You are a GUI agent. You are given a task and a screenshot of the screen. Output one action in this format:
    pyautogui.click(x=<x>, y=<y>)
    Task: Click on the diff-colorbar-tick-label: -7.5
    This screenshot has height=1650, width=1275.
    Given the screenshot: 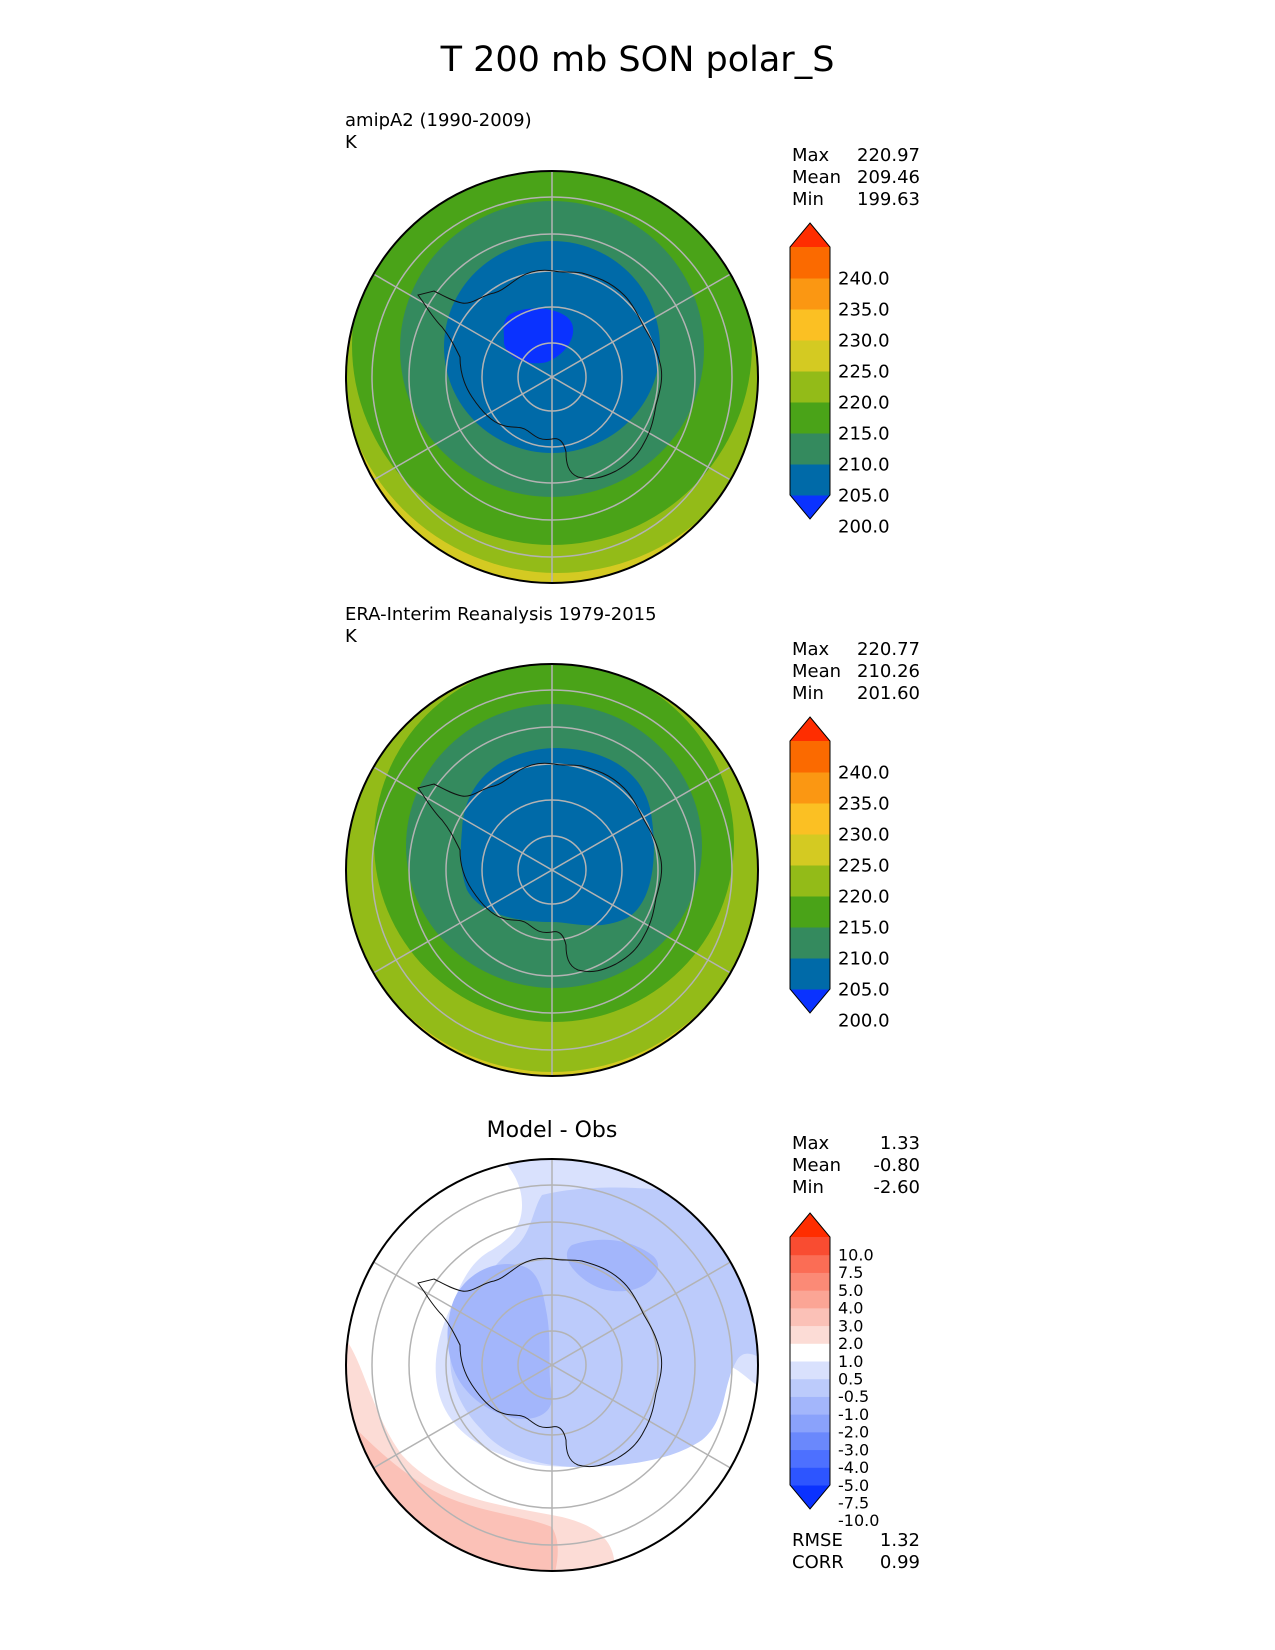 What is the action you would take?
    pyautogui.click(x=853, y=1502)
    